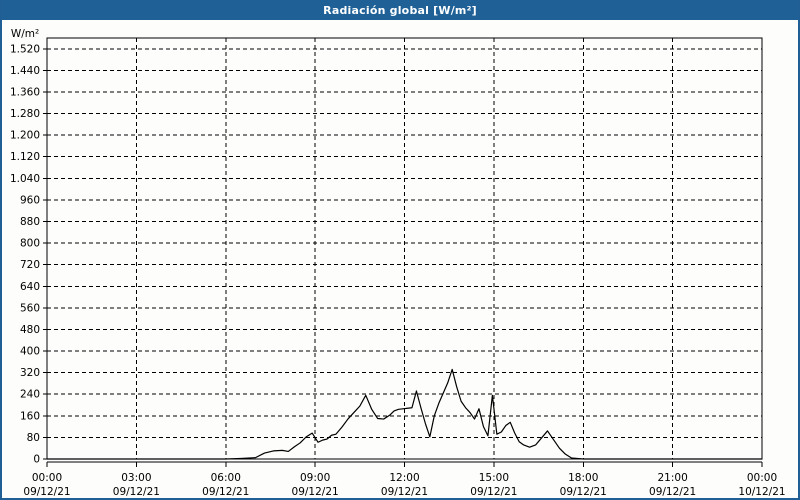  Describe the element at coordinates (25, 92) in the screenshot. I see `y-tick-label: 1.360` at that location.